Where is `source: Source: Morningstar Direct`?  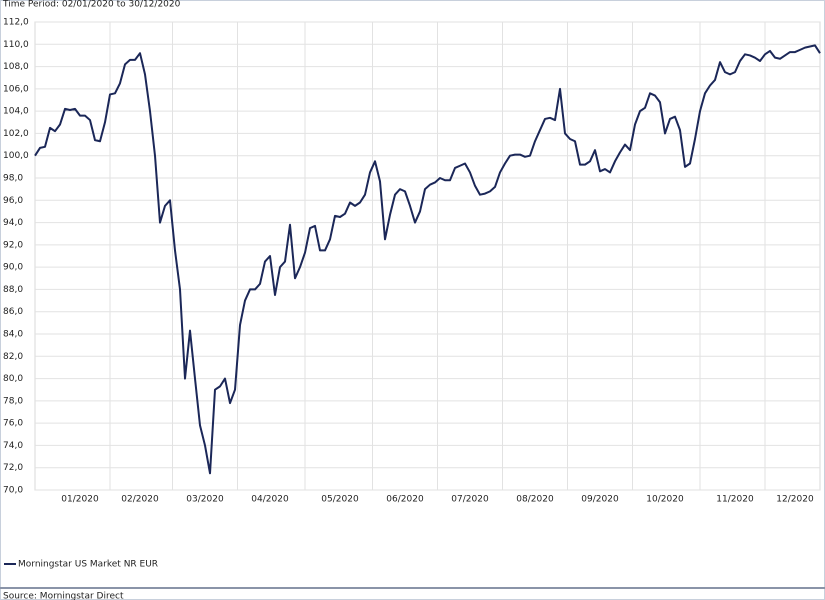 source: Source: Morningstar Direct is located at coordinates (63, 596).